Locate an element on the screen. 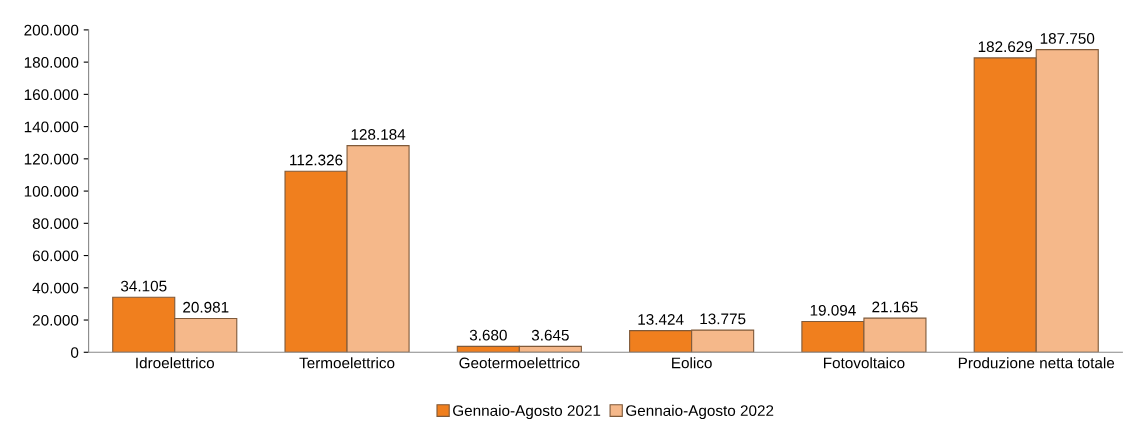 The width and height of the screenshot is (1136, 427). data-label: 3.645 is located at coordinates (550, 335).